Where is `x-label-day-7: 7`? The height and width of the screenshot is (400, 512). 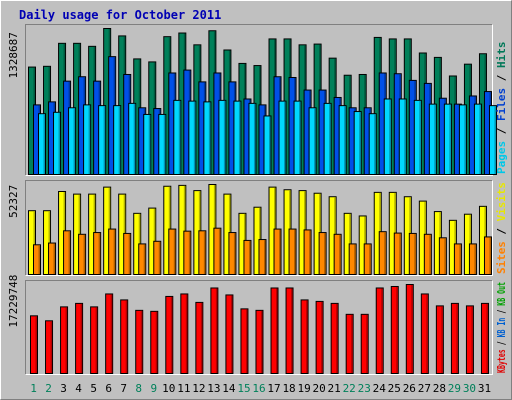
x-label-day-7: 7 is located at coordinates (123, 388).